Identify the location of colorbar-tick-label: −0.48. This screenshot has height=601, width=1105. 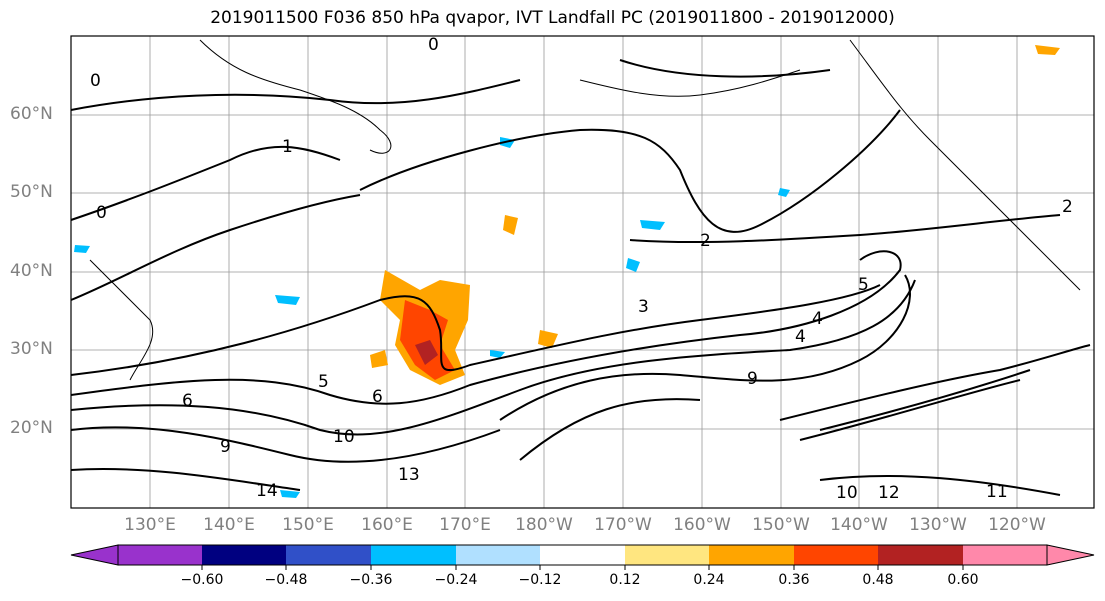
(286, 580).